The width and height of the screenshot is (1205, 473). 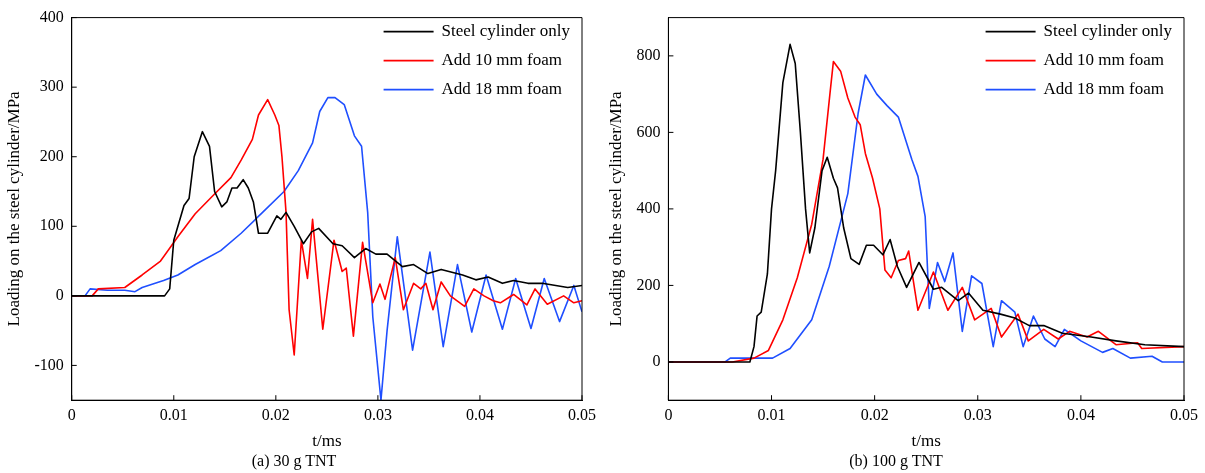 I want to click on y-tick-label: -100, so click(x=49, y=364).